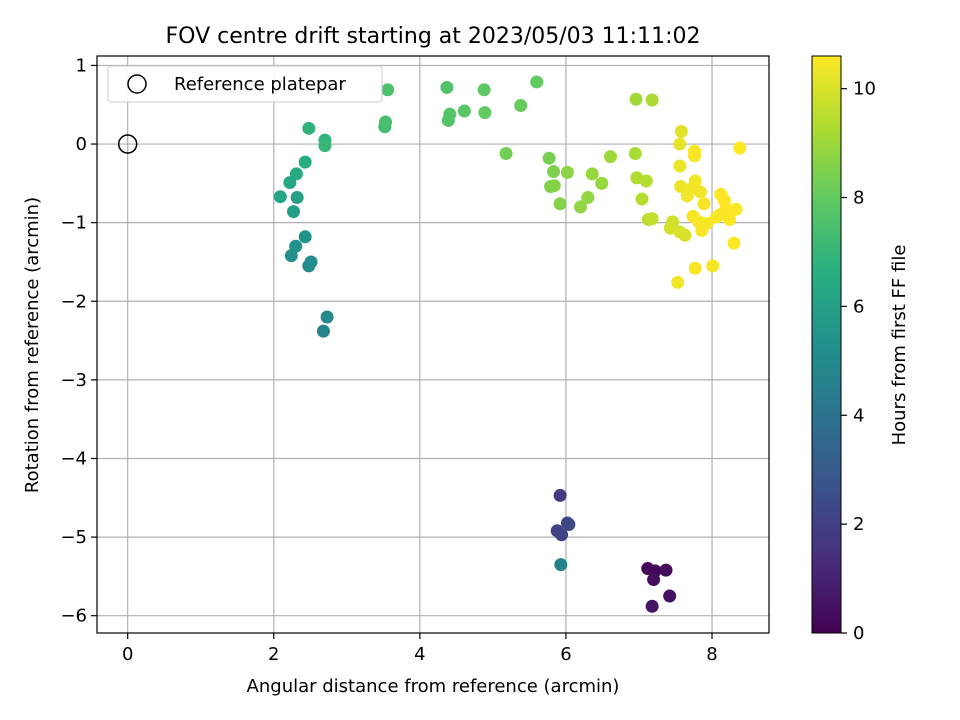 This screenshot has width=960, height=720. I want to click on y-tick-label: −2, so click(73, 301).